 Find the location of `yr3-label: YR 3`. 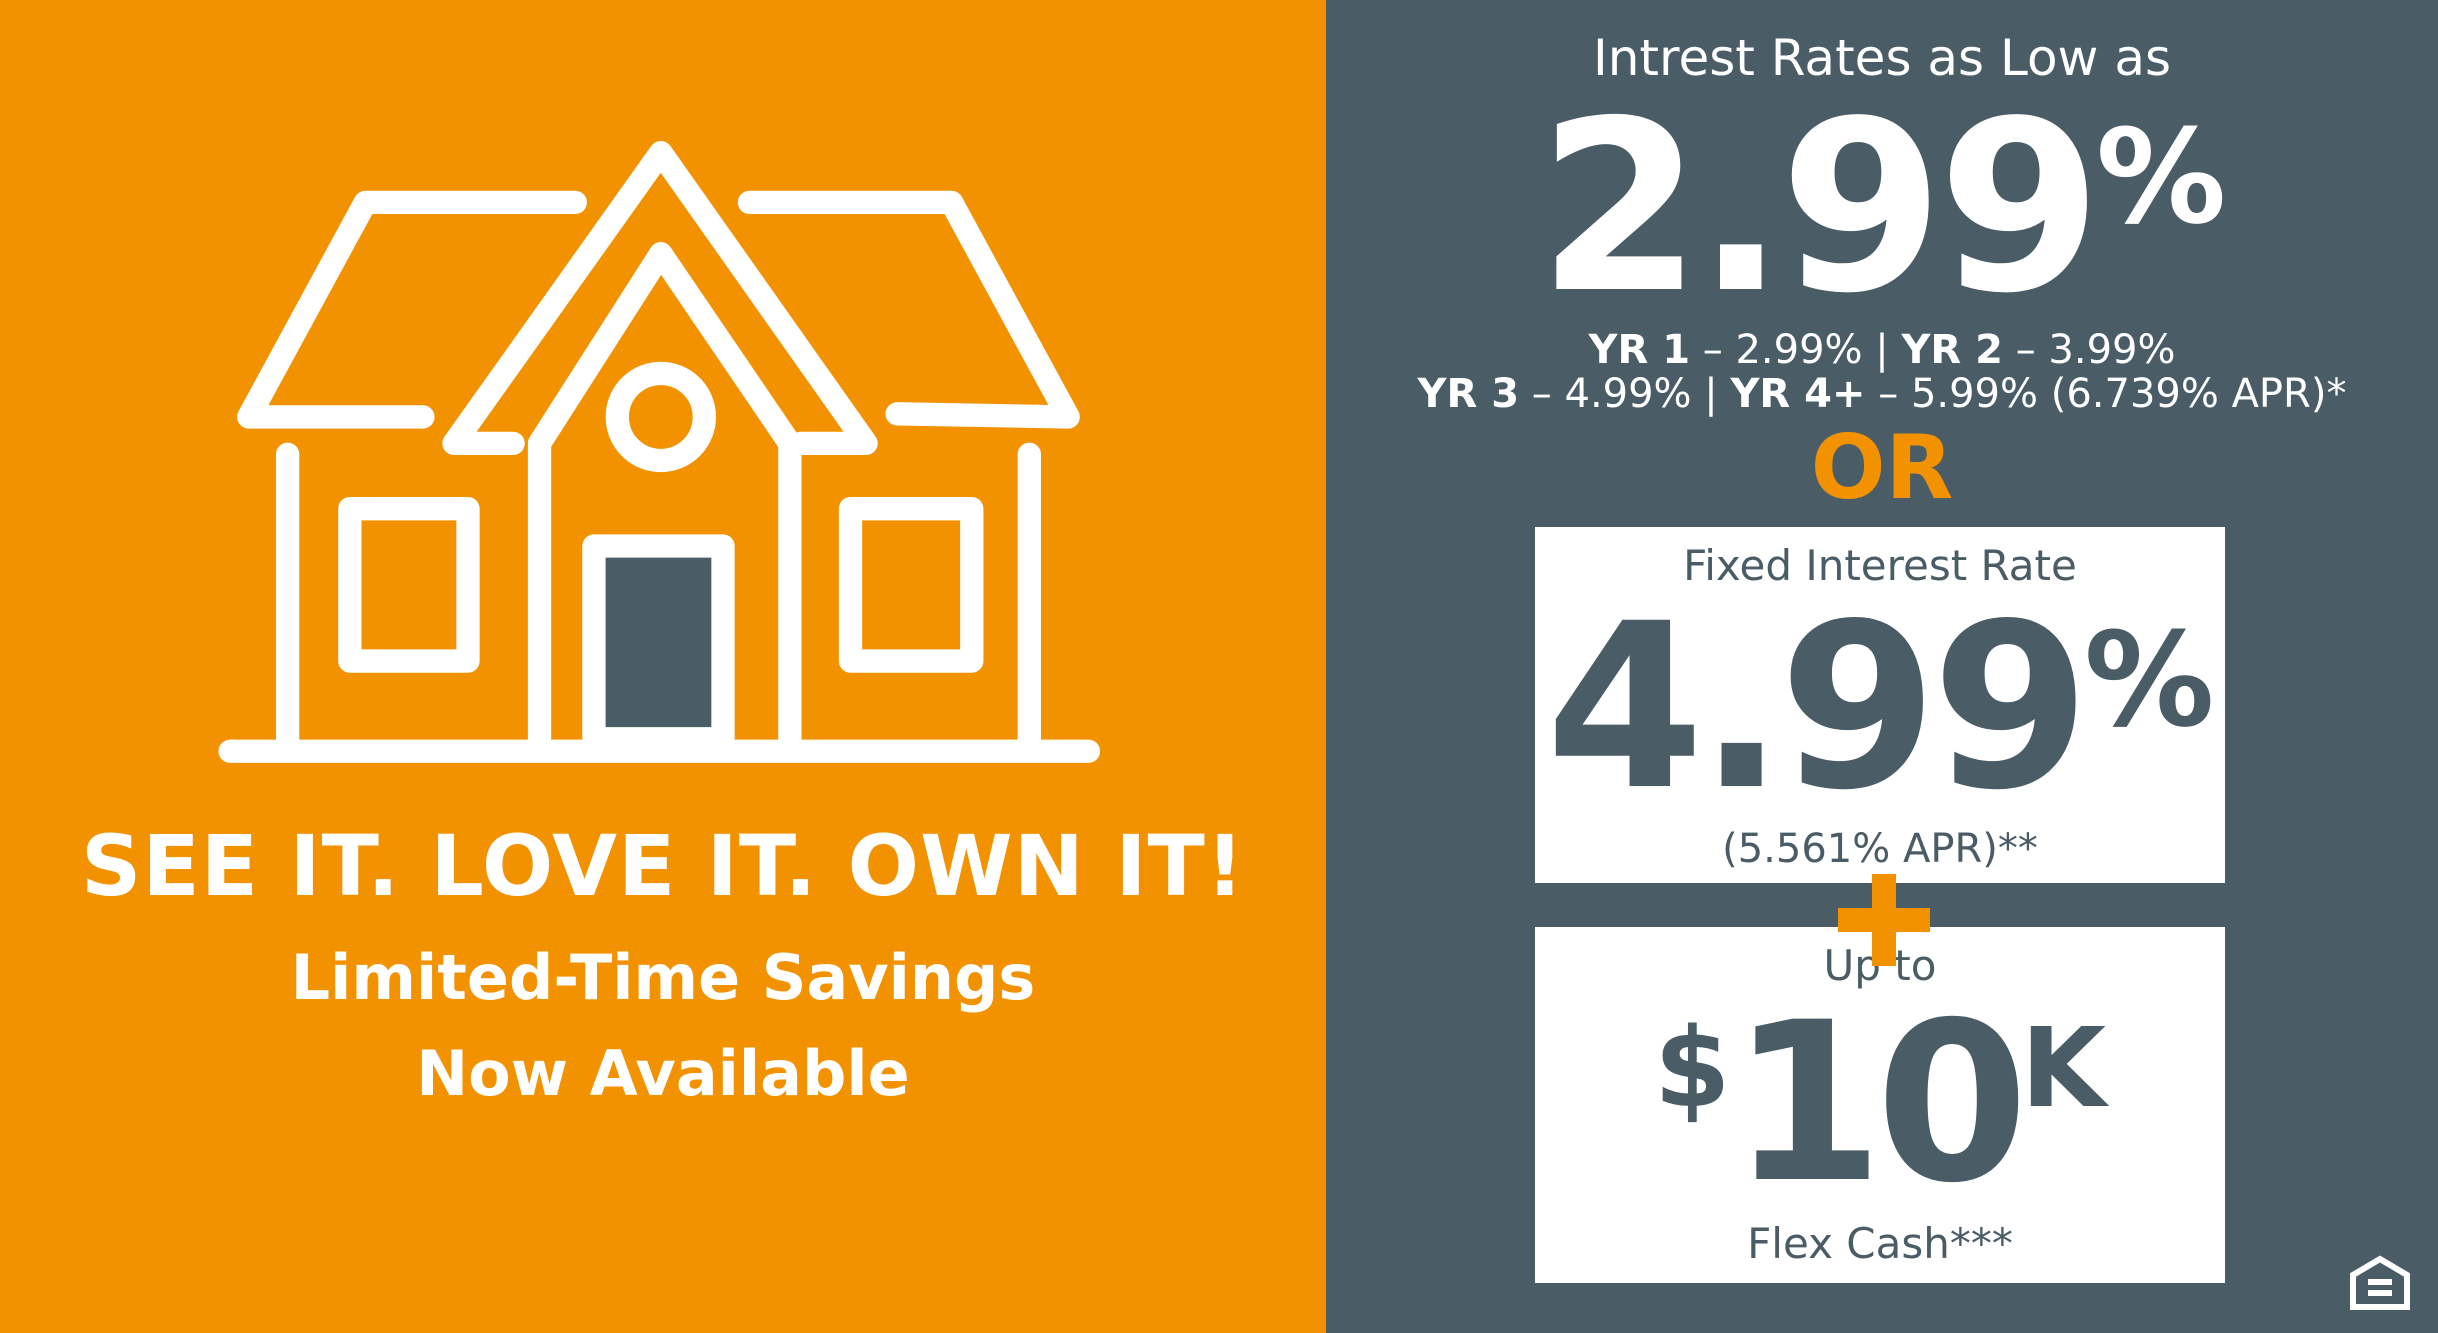

yr3-label: YR 3 is located at coordinates (1468, 394).